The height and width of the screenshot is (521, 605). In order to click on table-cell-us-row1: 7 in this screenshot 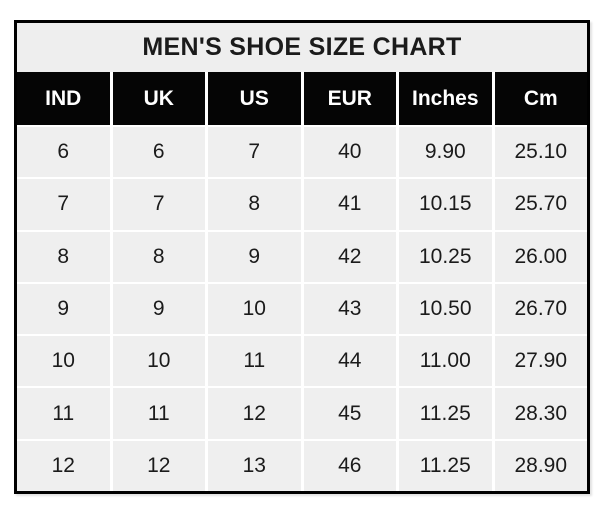, I will do `click(254, 152)`.